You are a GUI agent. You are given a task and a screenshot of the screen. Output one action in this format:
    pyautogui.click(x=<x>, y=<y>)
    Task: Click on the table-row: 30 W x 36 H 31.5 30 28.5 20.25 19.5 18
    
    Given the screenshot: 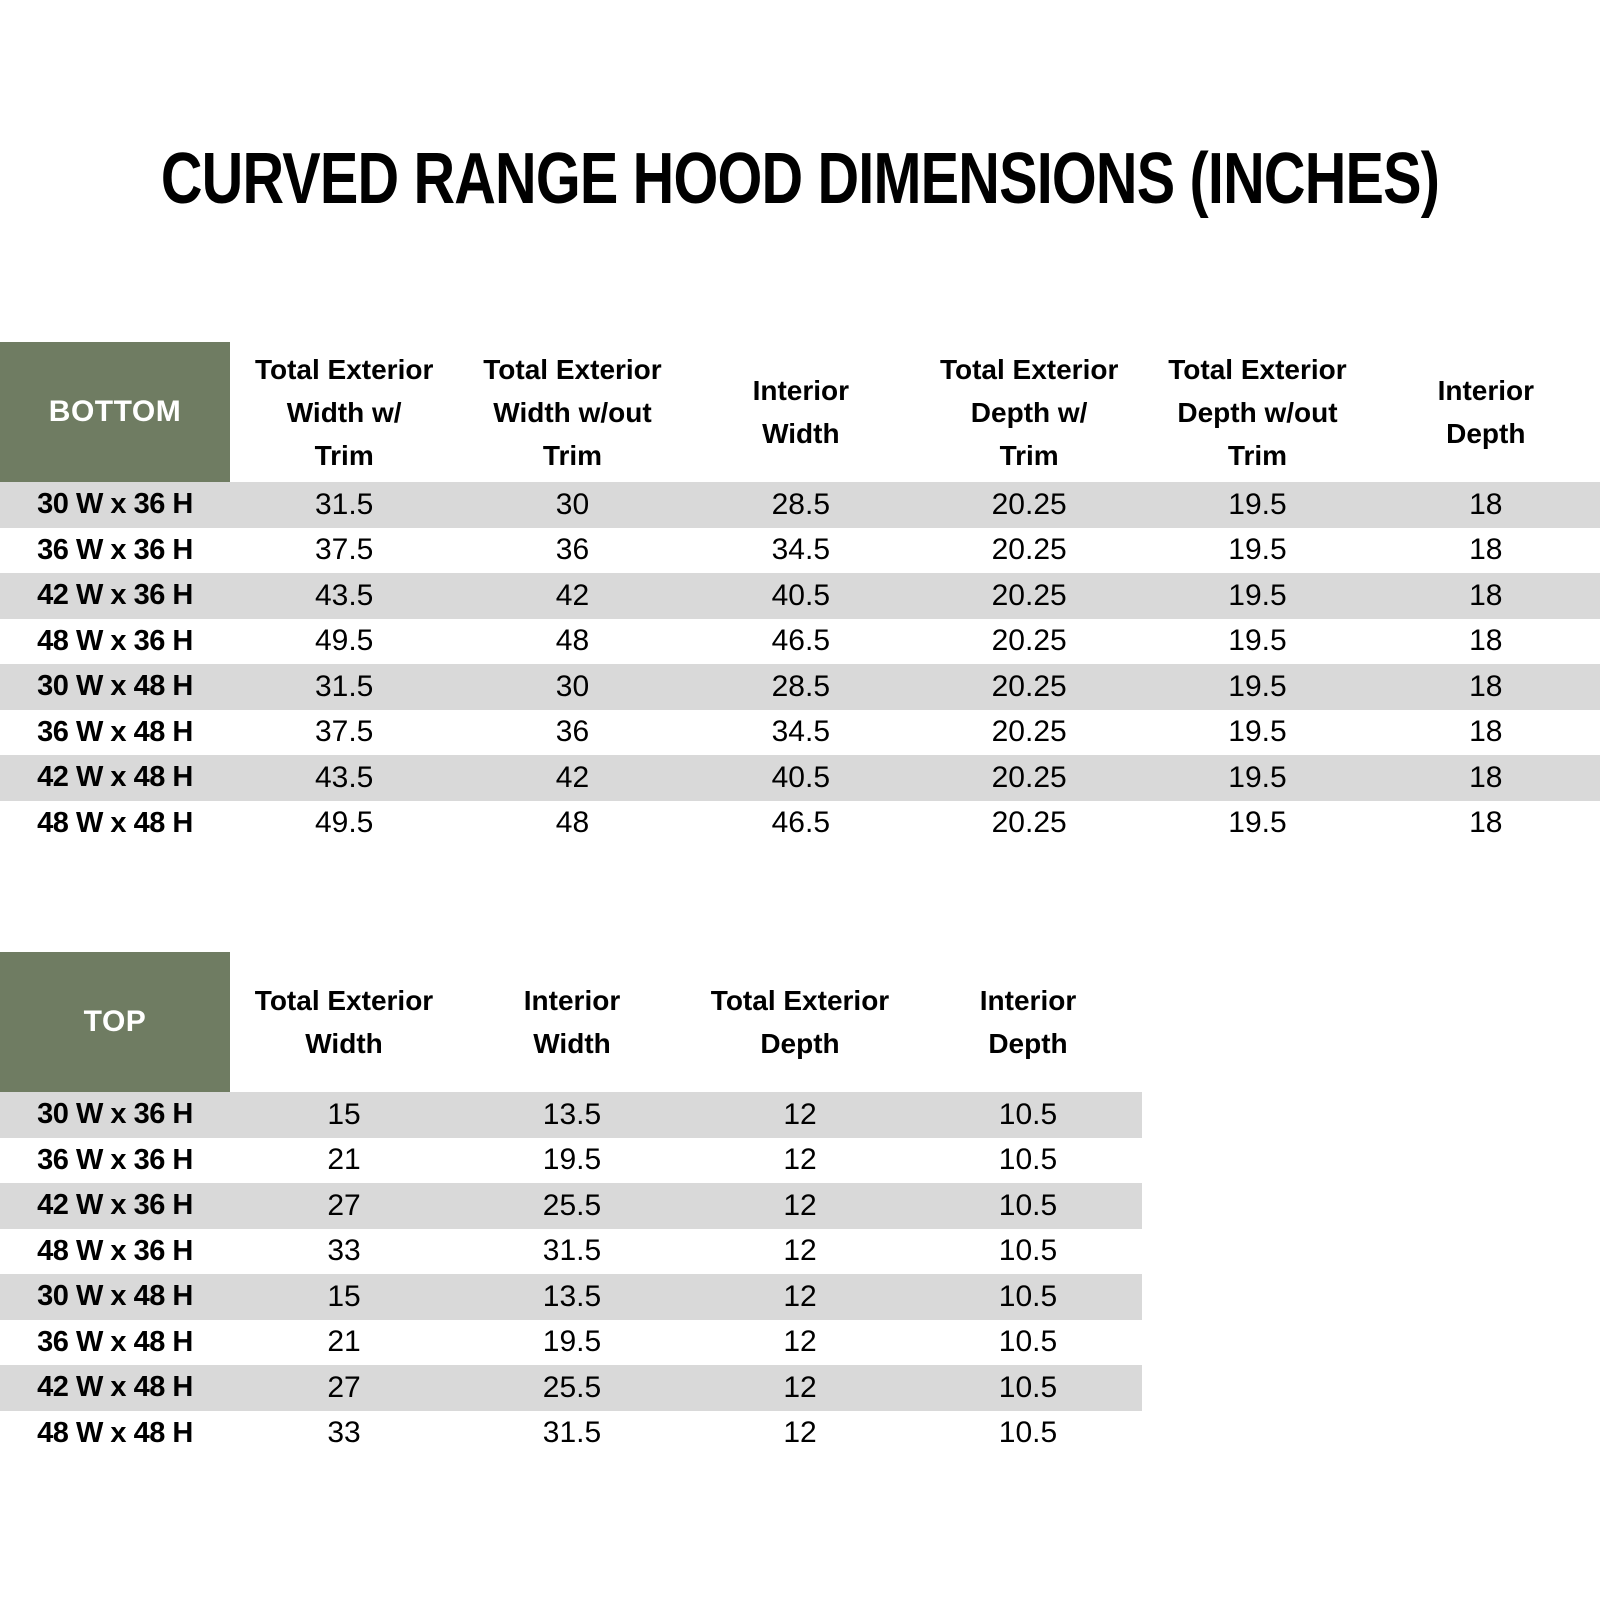 What is the action you would take?
    pyautogui.click(x=800, y=505)
    